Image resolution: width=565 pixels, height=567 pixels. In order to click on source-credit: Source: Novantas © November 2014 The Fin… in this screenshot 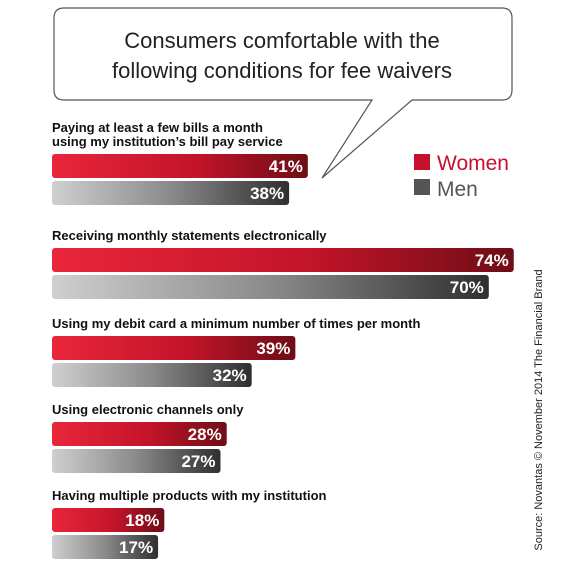, I will do `click(539, 409)`.